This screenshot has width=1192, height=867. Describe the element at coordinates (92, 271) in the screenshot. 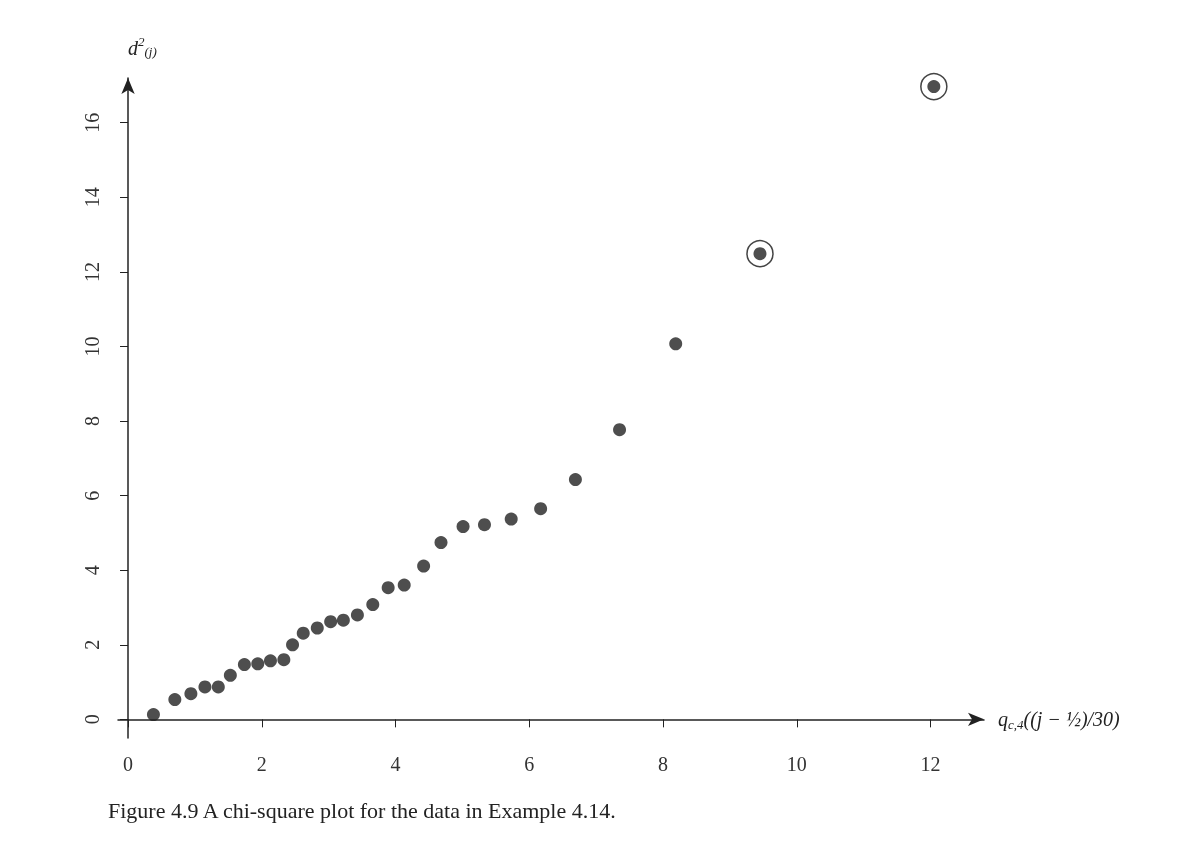

I see `y-tick-label: 12` at that location.